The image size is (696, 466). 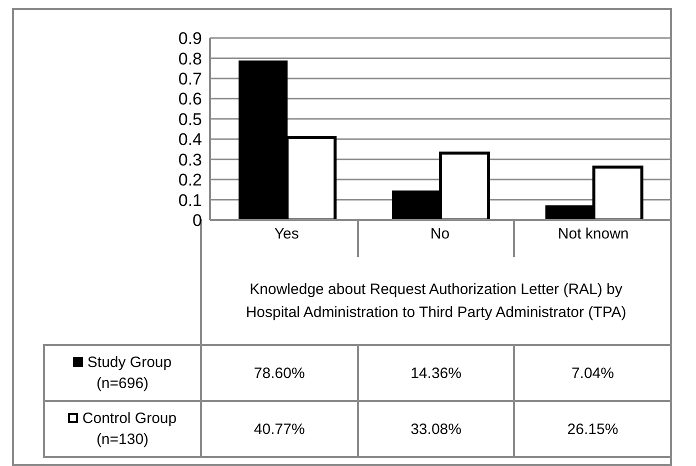 What do you see at coordinates (190, 99) in the screenshot?
I see `y-tick-label: 0.6` at bounding box center [190, 99].